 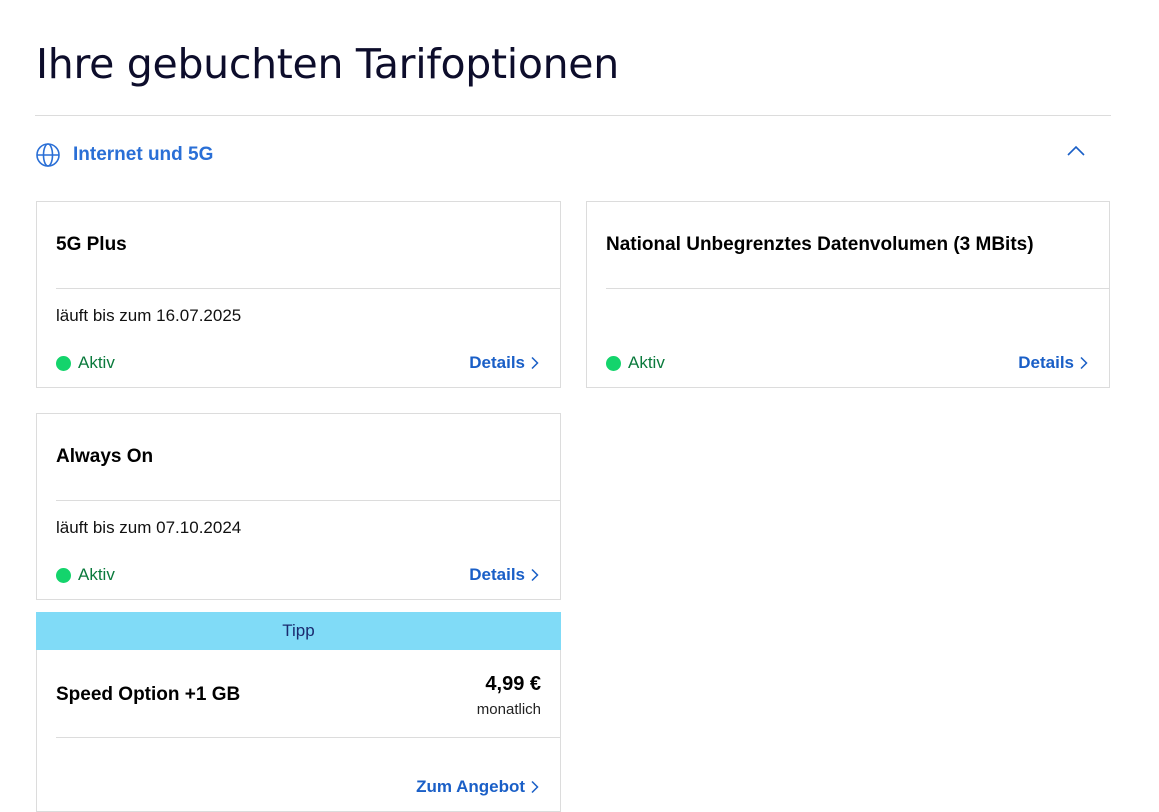 I want to click on chevron-up-icon, so click(x=1076, y=151).